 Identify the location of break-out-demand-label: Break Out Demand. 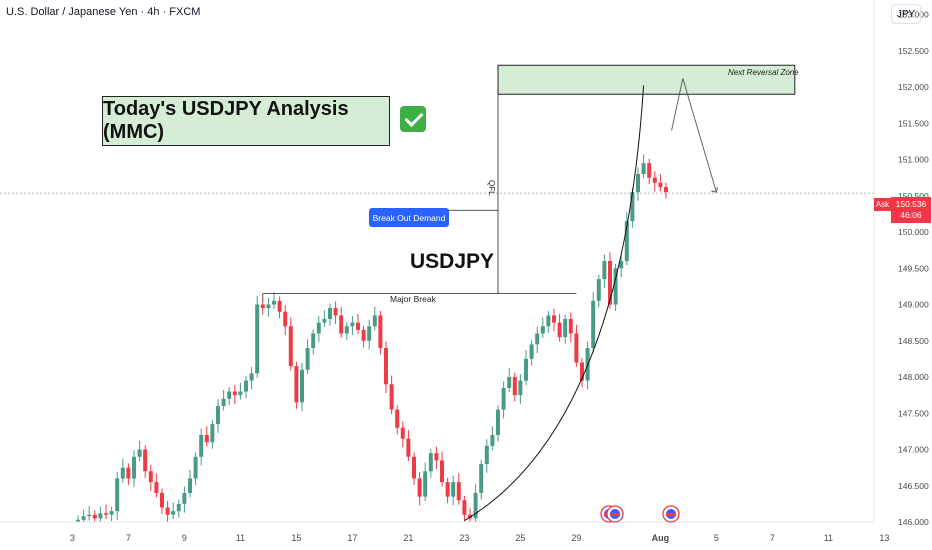
(409, 217).